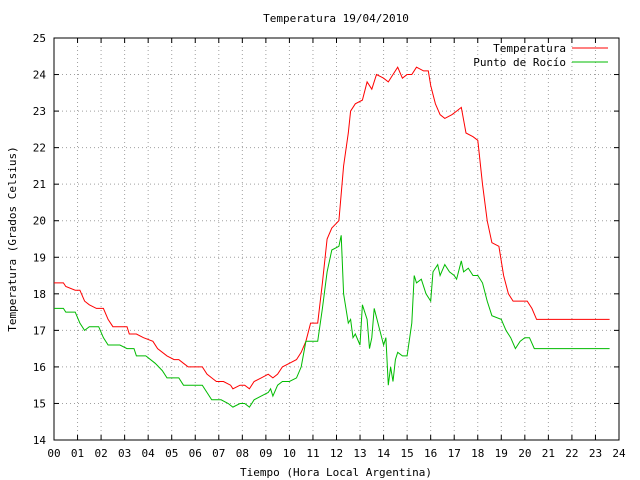 This screenshot has width=640, height=480. What do you see at coordinates (336, 472) in the screenshot?
I see `x-axis-label: Tiempo (Hora Local Argentina)` at bounding box center [336, 472].